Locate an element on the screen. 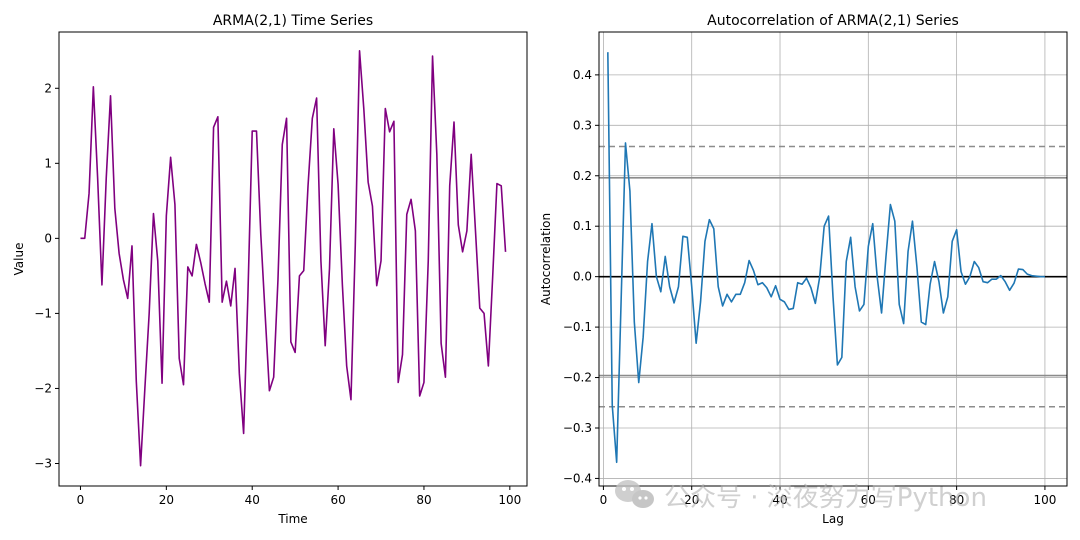  y-tick-label: 0.0 is located at coordinates (582, 277).